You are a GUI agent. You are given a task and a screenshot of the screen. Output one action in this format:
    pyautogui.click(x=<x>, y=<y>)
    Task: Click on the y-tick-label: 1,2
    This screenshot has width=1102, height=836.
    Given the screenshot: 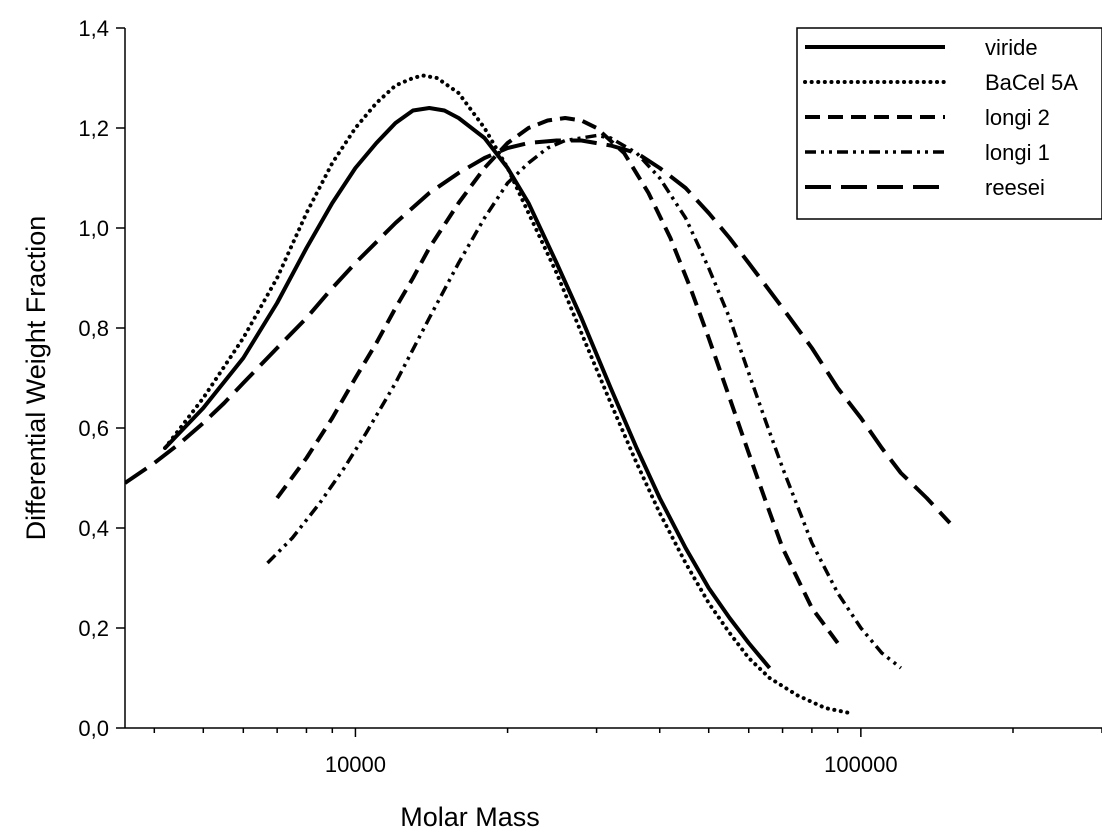 What is the action you would take?
    pyautogui.click(x=93, y=128)
    